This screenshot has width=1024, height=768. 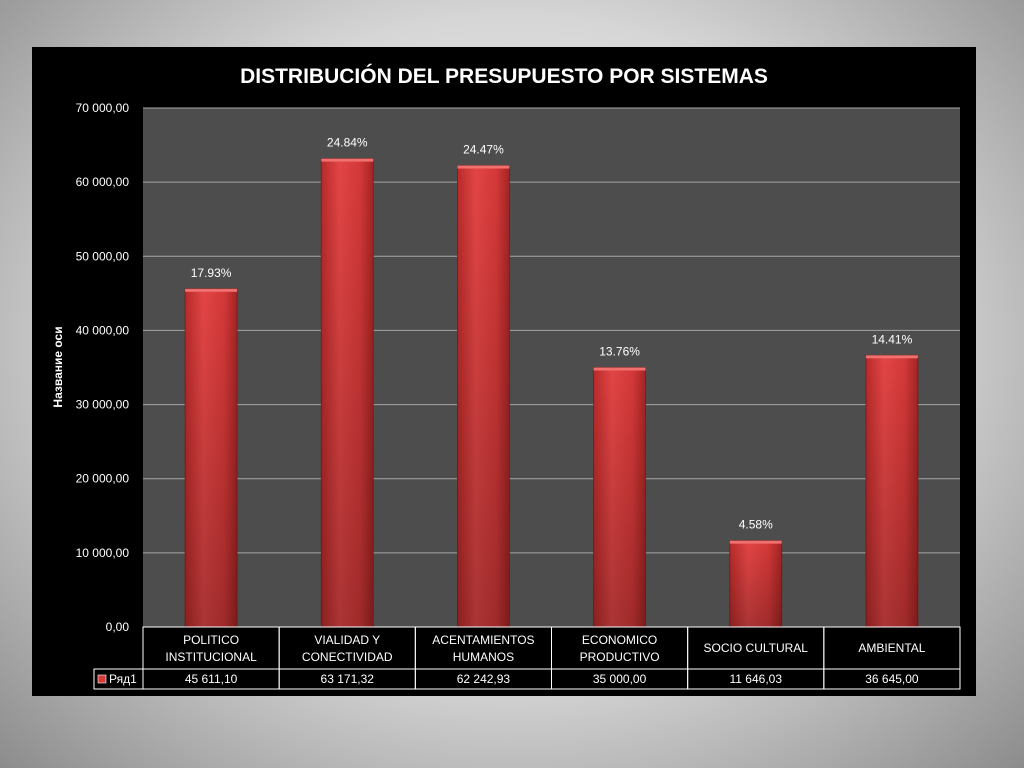 I want to click on data-label: 24.47%, so click(x=483, y=150).